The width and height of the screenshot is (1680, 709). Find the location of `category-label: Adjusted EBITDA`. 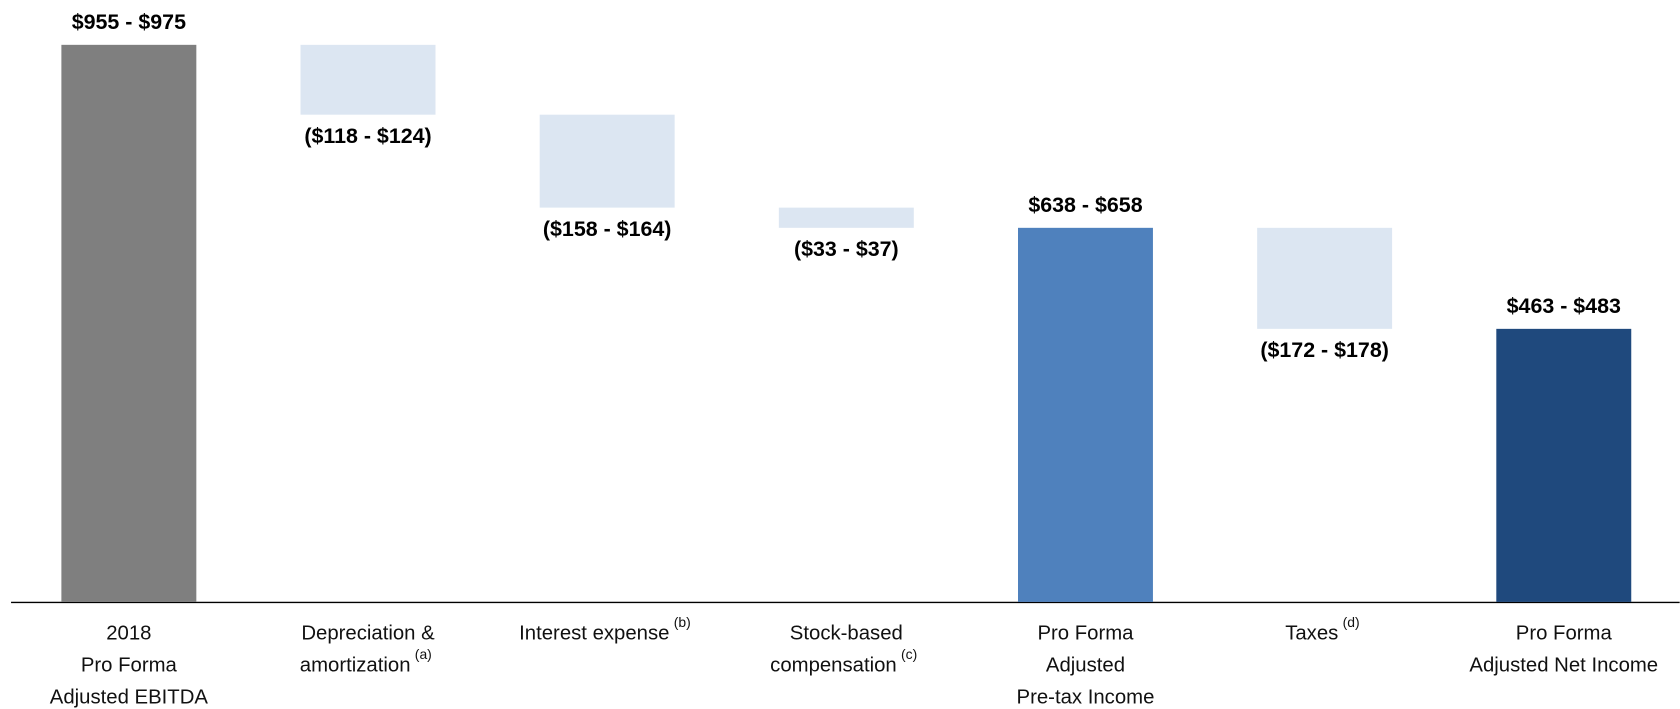

category-label: Adjusted EBITDA is located at coordinates (129, 698).